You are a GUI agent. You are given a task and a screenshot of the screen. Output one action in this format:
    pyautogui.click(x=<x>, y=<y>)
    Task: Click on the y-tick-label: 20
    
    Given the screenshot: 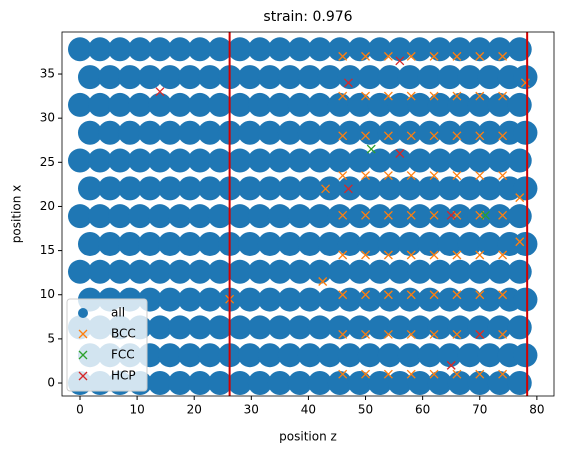 What is the action you would take?
    pyautogui.click(x=47, y=206)
    